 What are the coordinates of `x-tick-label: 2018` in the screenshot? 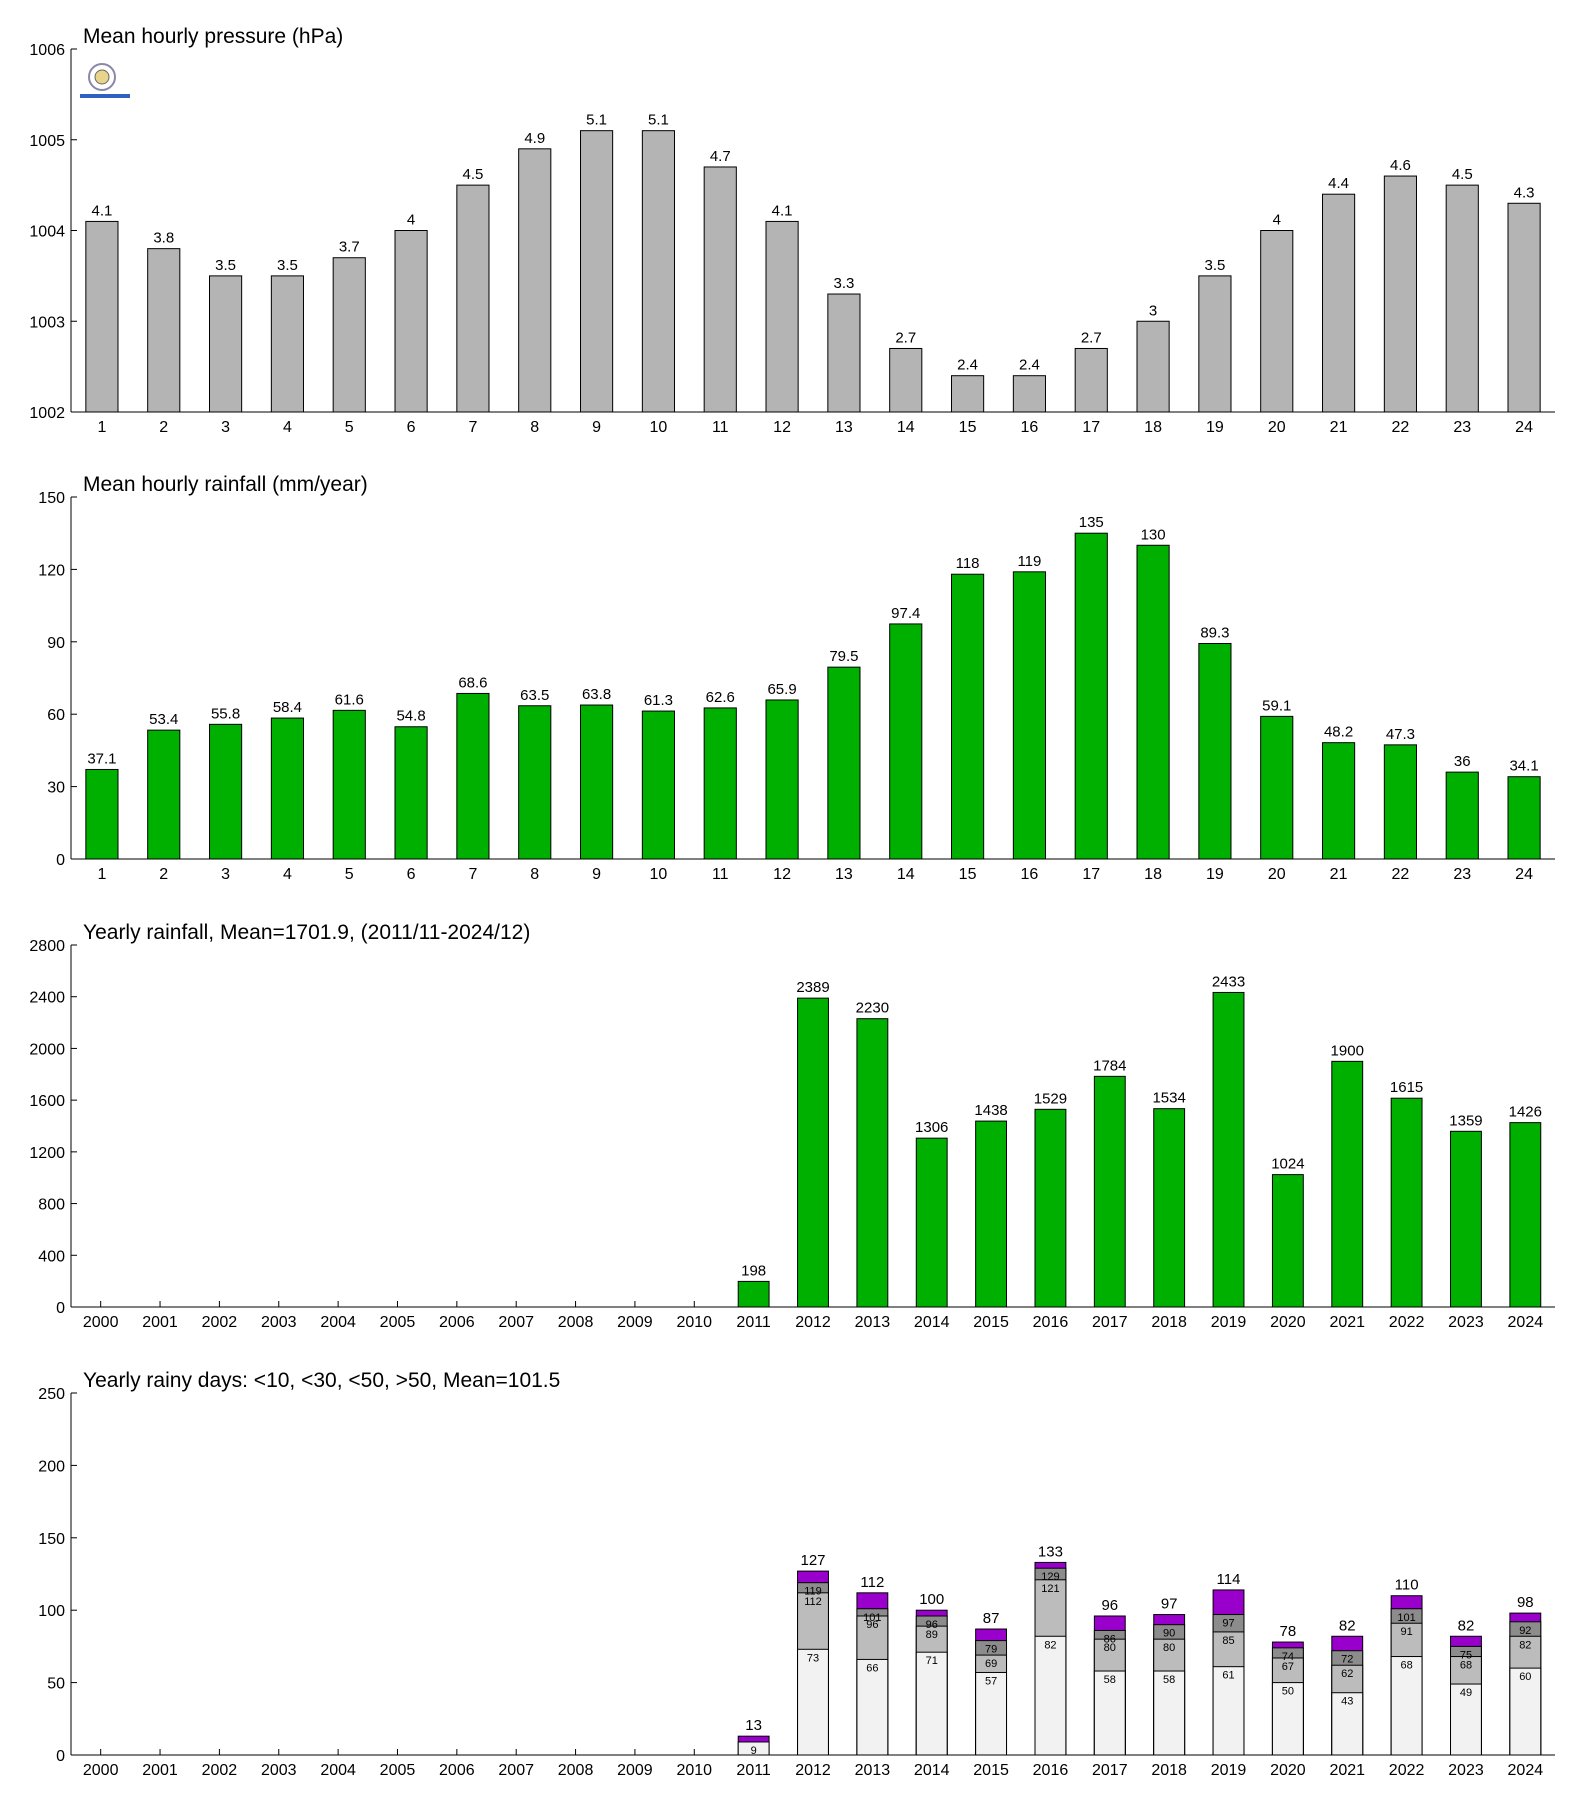 It's located at (1169, 1770).